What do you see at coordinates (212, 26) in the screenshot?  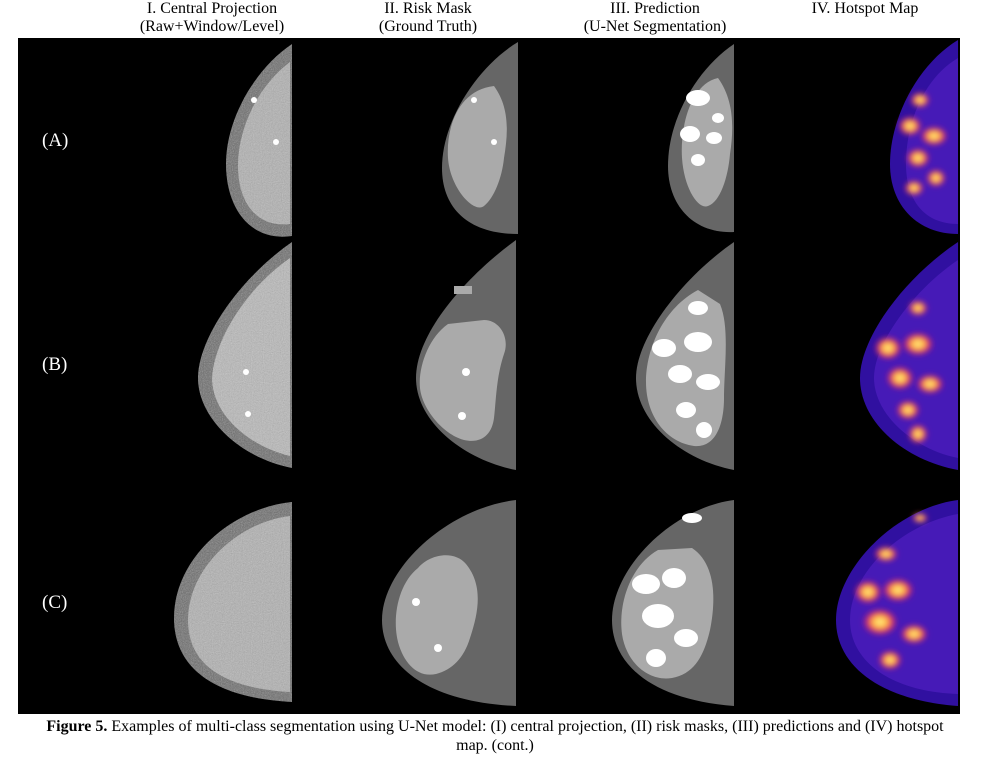 I see `column-subtitle: (Raw+Window/Level)` at bounding box center [212, 26].